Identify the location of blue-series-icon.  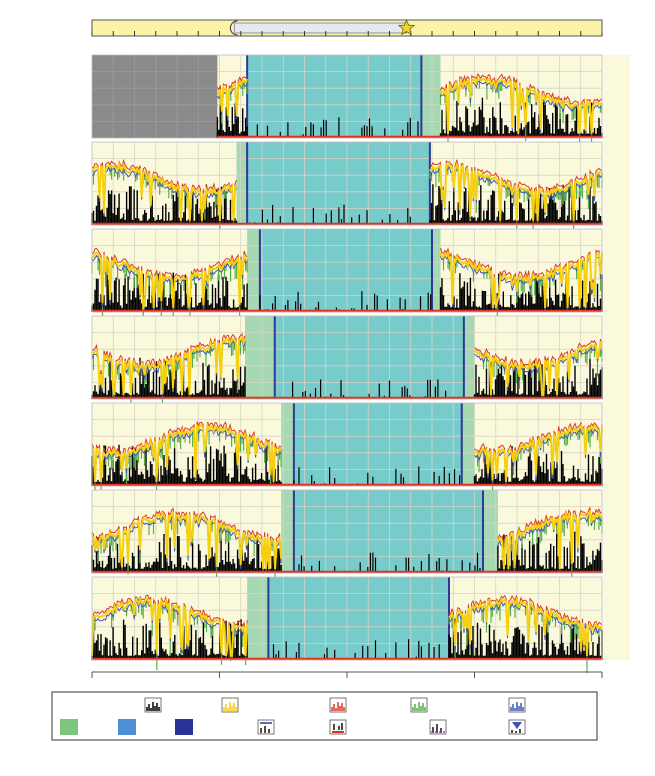
(517, 705).